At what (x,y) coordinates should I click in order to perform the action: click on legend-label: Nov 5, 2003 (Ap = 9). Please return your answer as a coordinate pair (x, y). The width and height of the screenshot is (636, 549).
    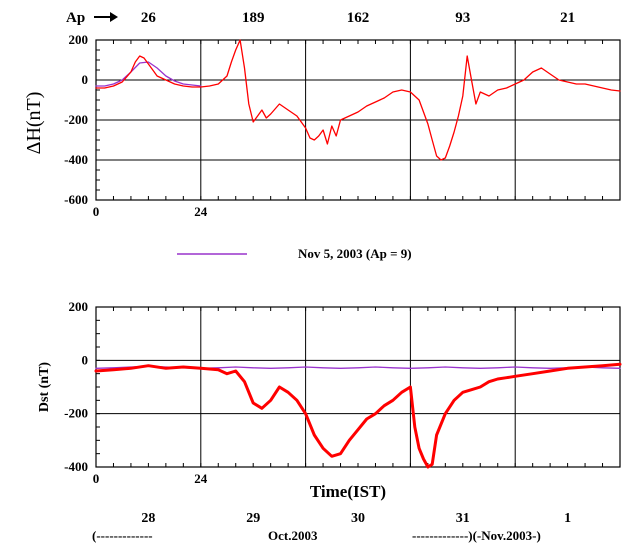
    Looking at the image, I should click on (355, 253).